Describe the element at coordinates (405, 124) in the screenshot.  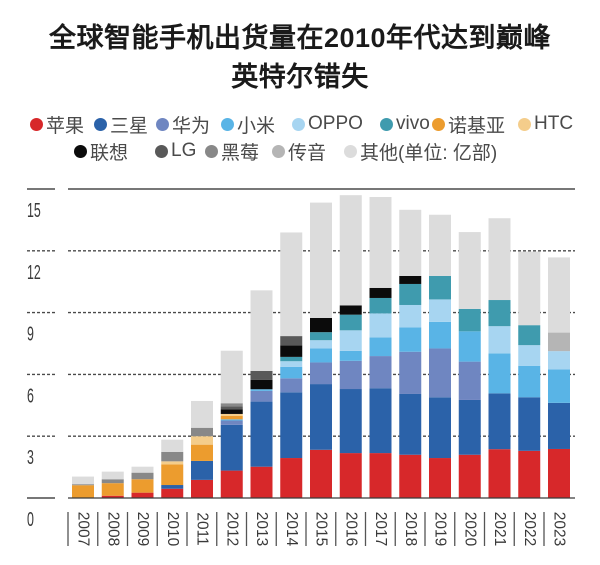
I see `legend-item-vivo: vivo` at that location.